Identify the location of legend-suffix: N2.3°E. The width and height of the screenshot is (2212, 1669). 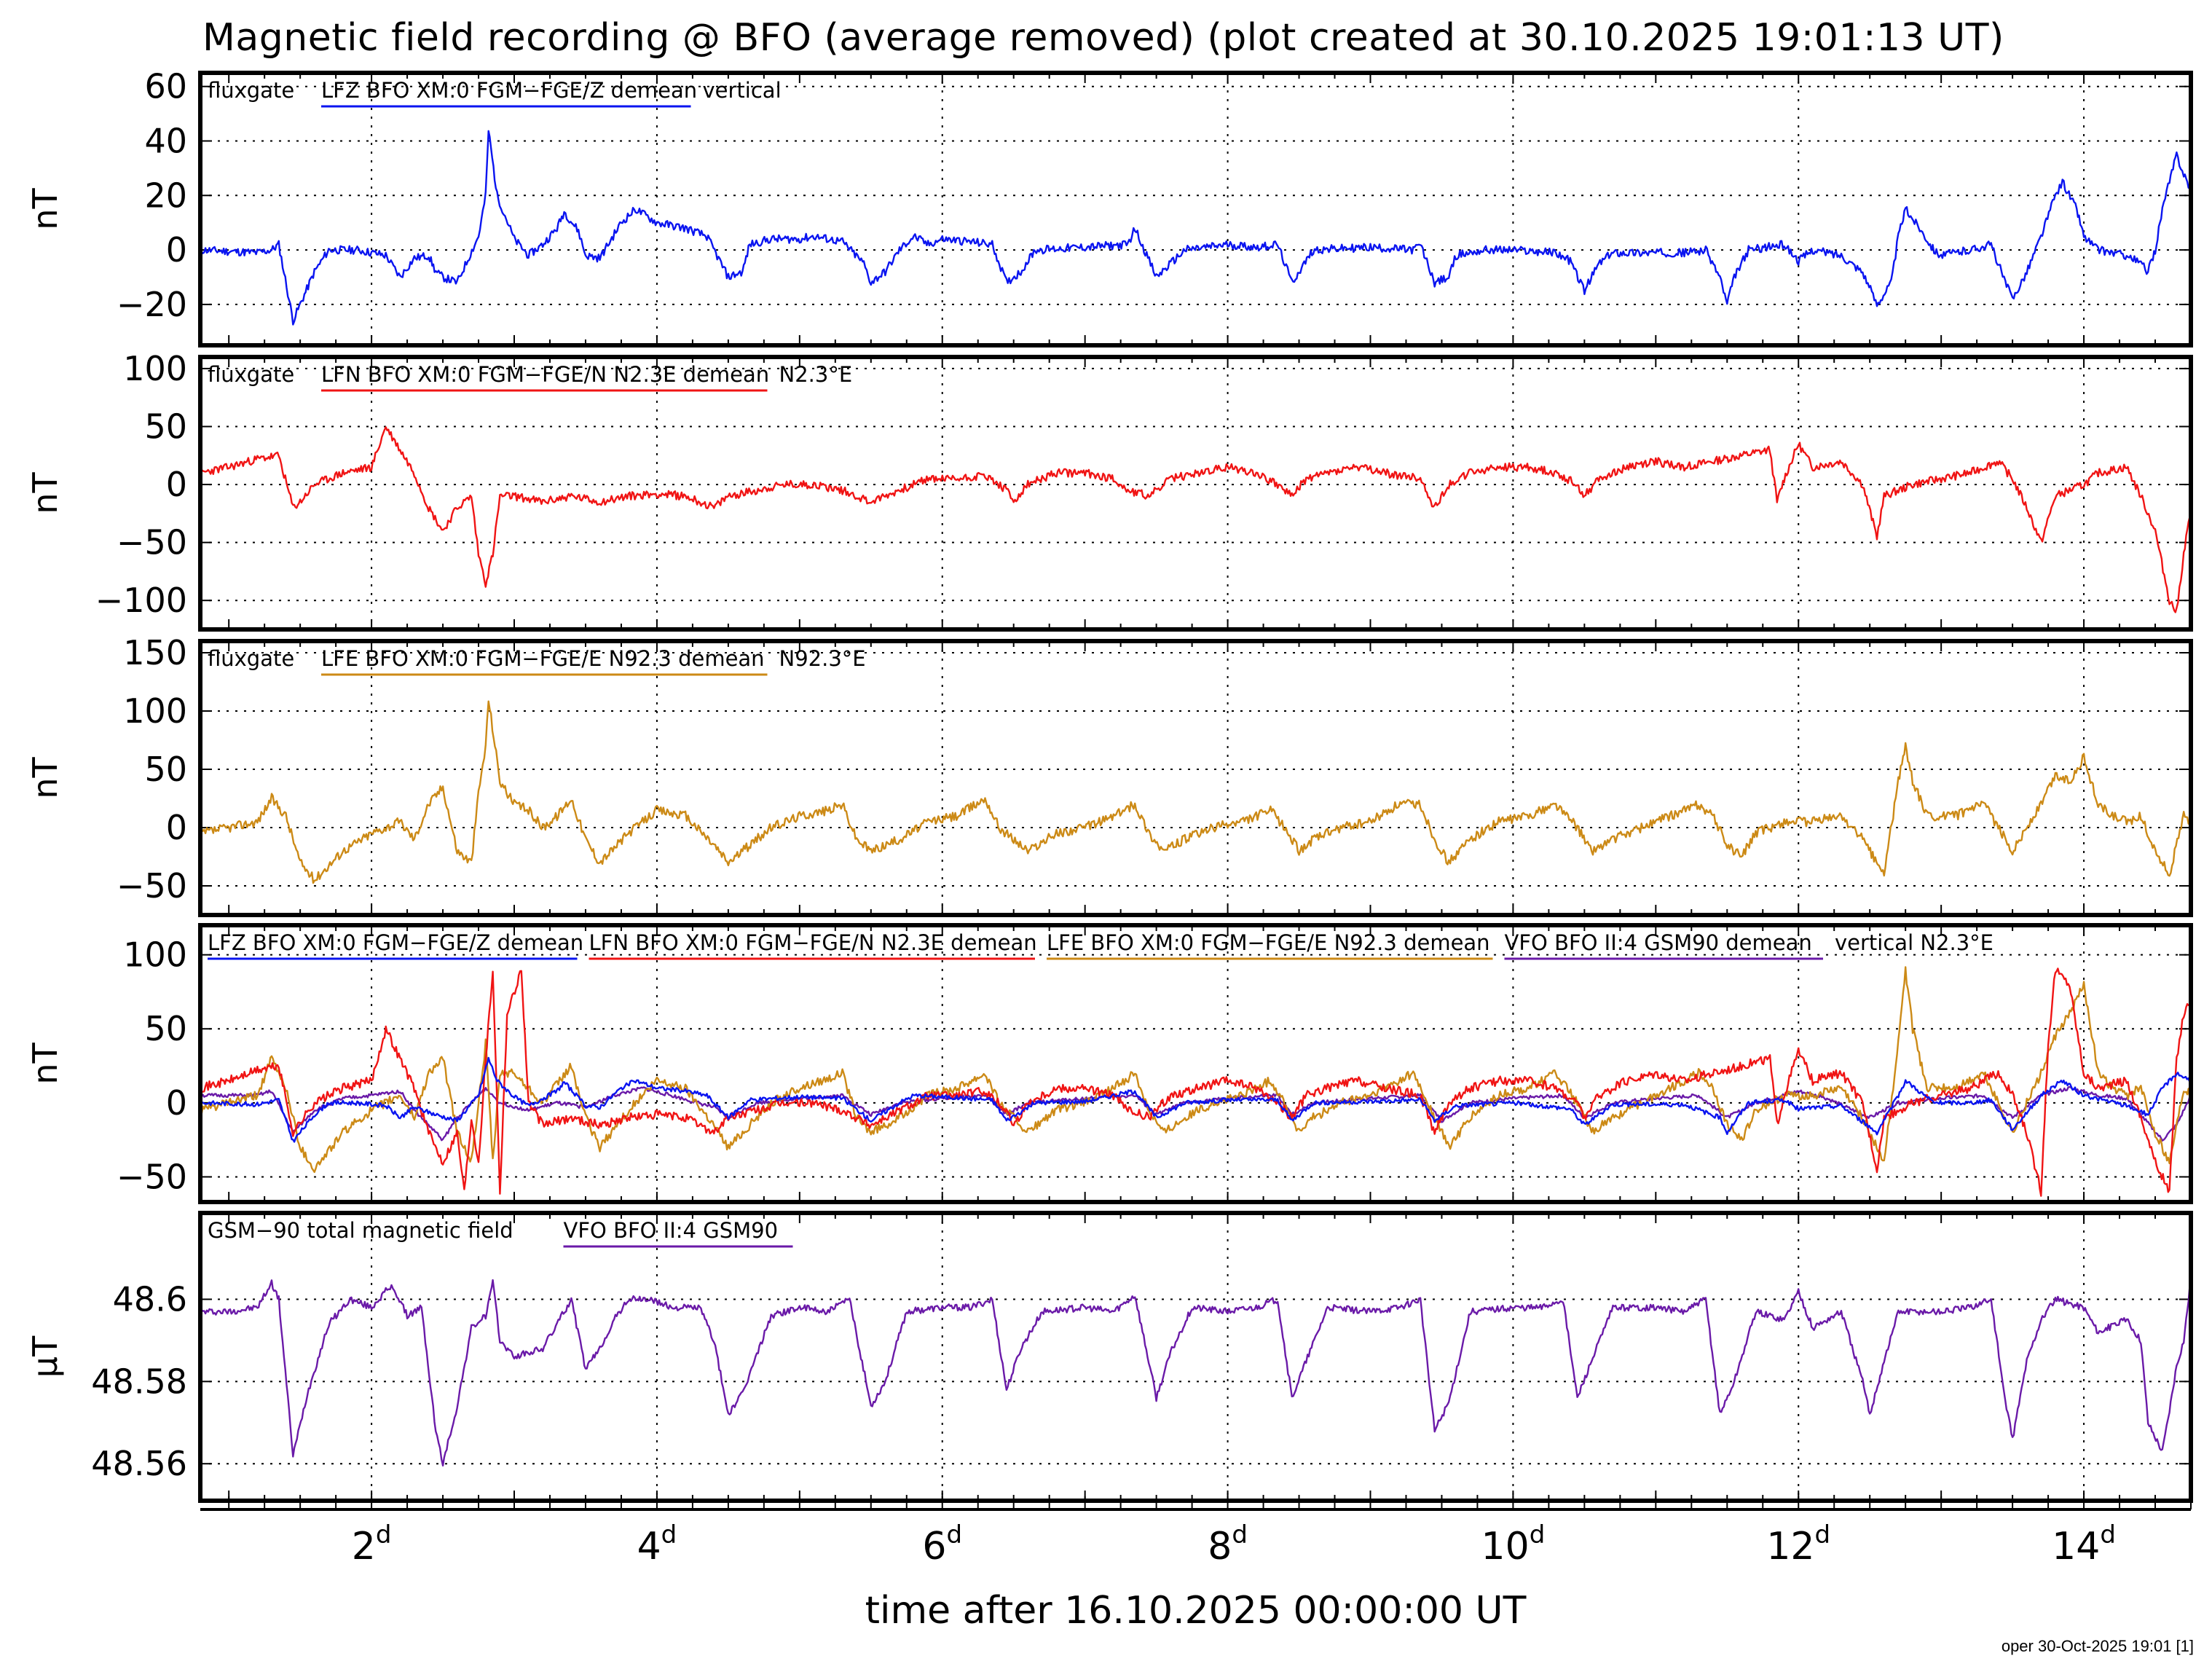
(816, 374).